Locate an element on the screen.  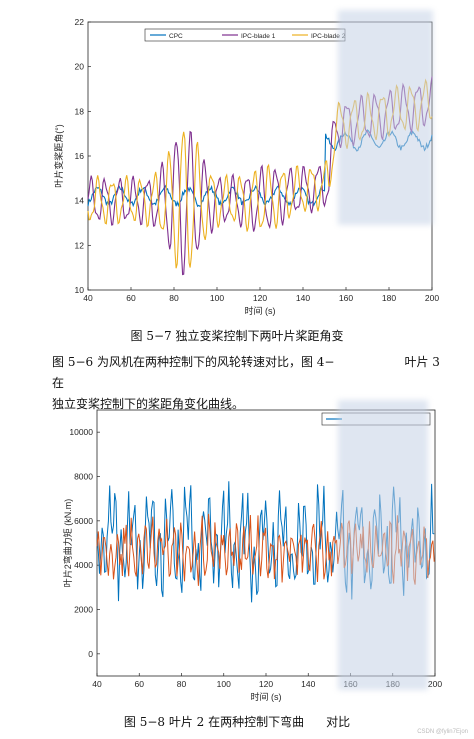
x-tick-label: 160 is located at coordinates (346, 298).